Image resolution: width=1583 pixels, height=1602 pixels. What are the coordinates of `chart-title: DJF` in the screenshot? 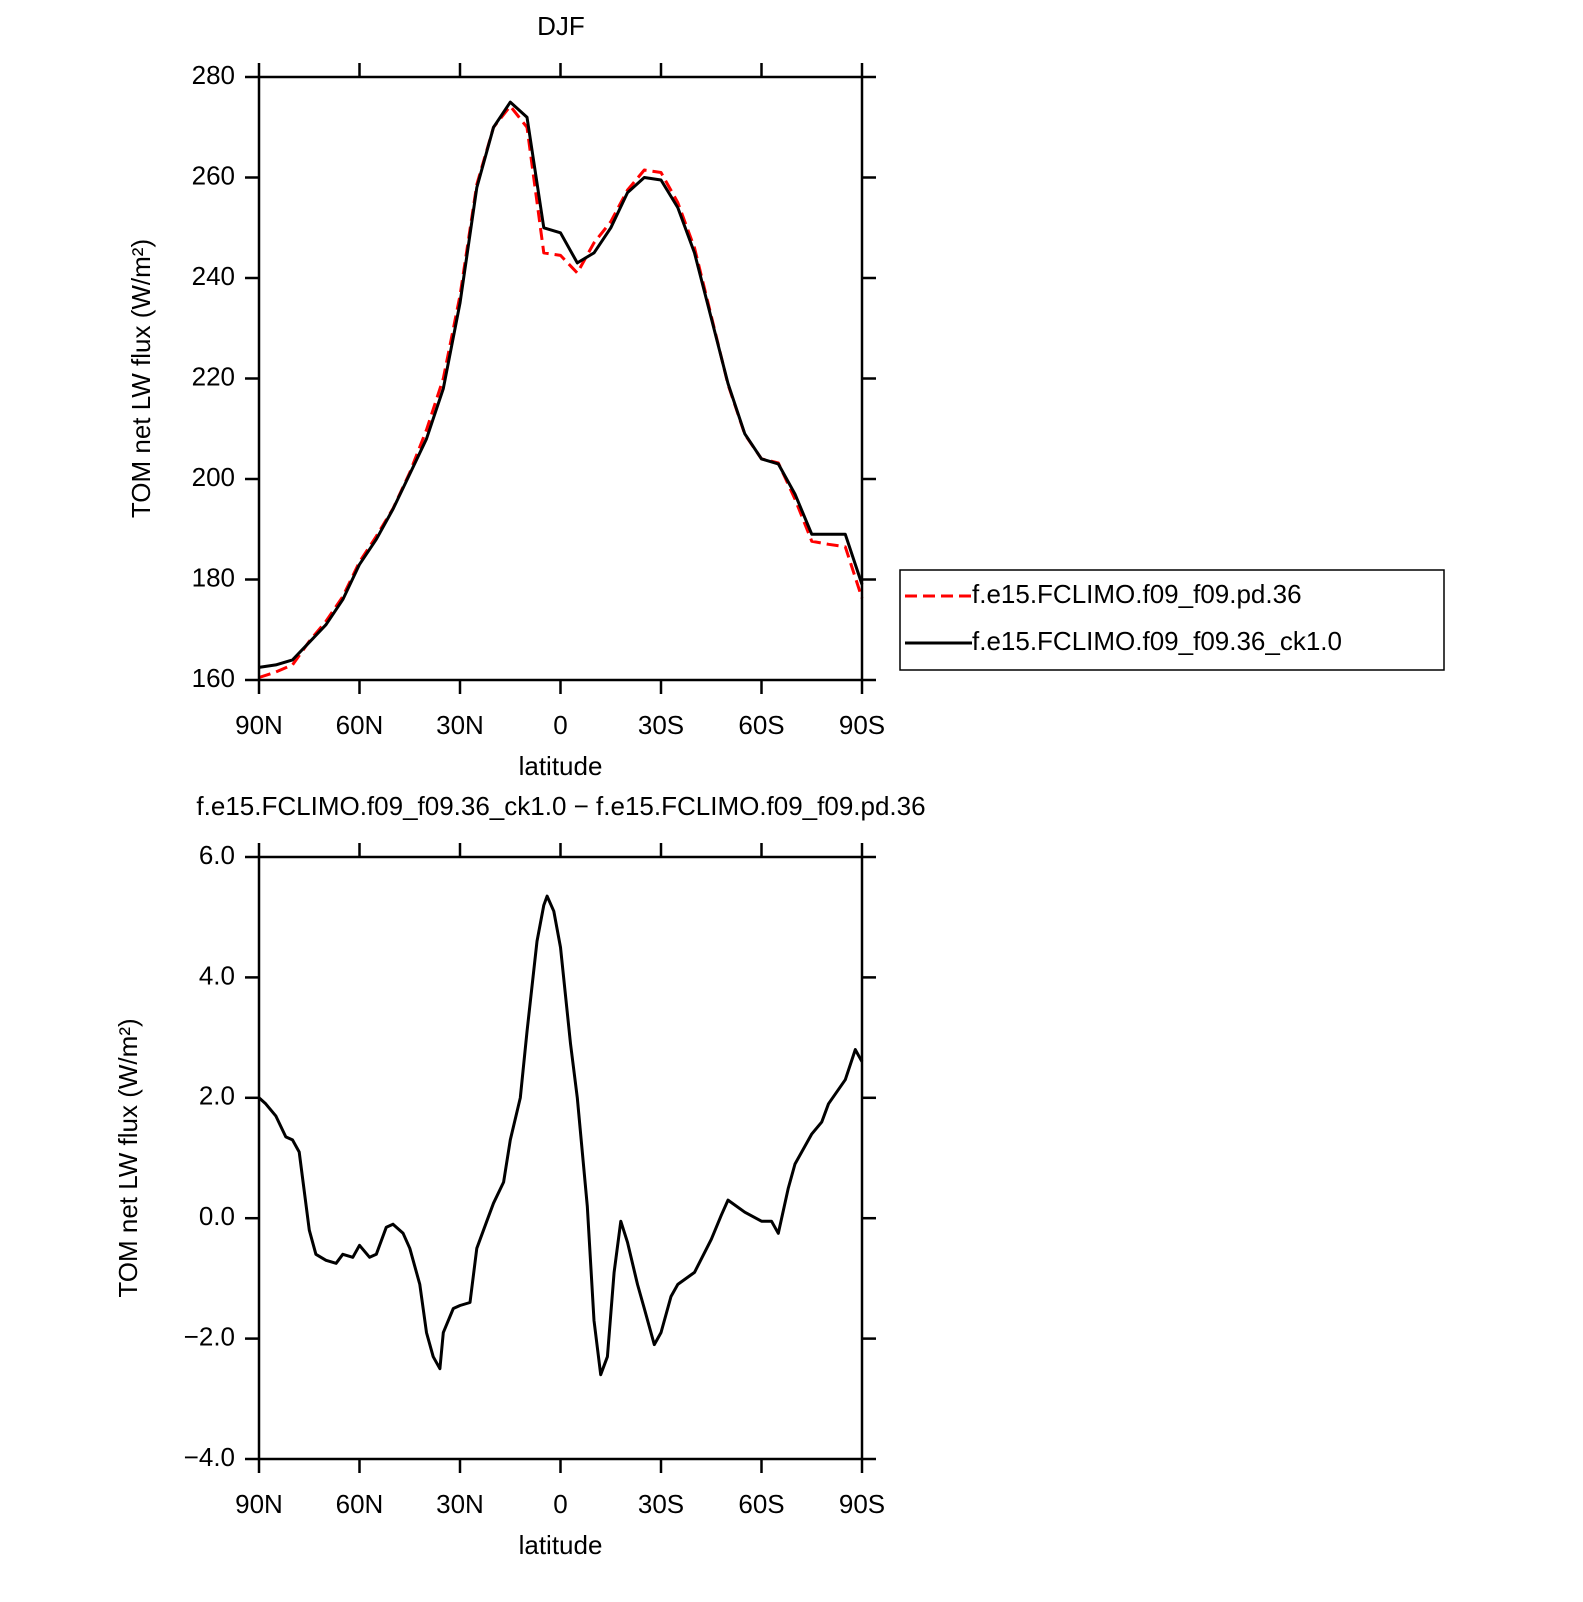 It's located at (561, 26).